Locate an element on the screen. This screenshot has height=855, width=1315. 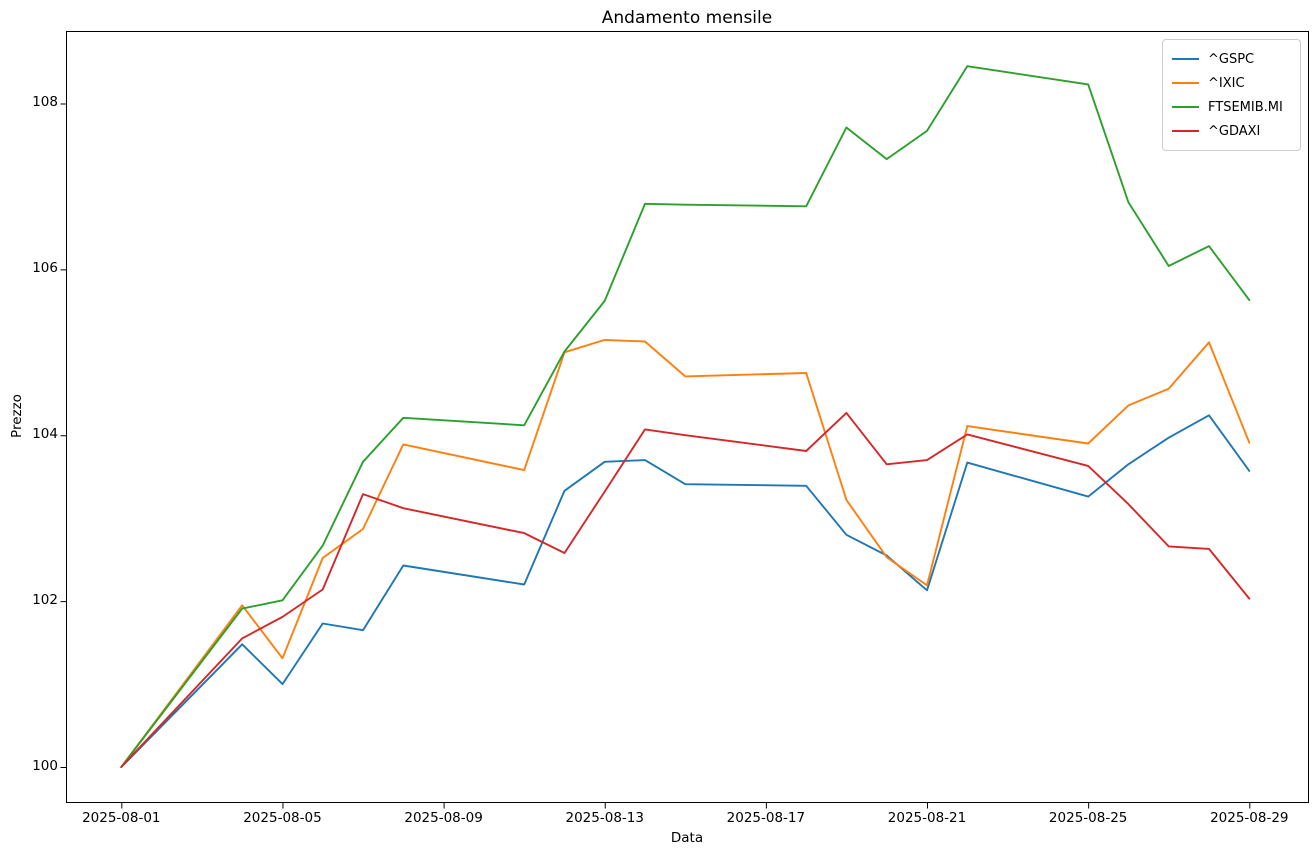
x-tick-label: 2025-08-17 is located at coordinates (766, 818).